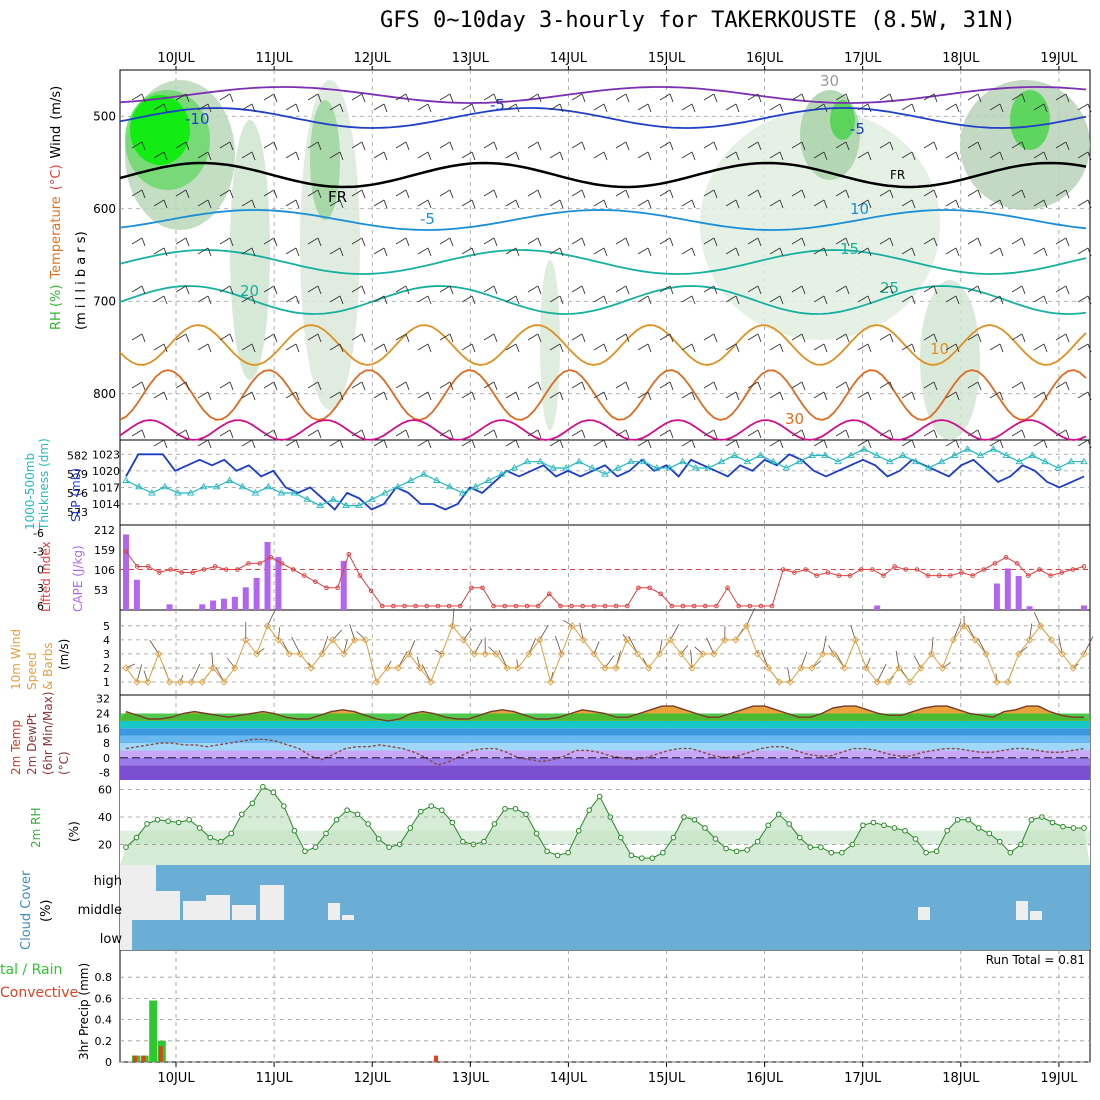 This screenshot has width=1100, height=1100. What do you see at coordinates (64, 763) in the screenshot?
I see `temp-ylabel-part: (°C)` at bounding box center [64, 763].